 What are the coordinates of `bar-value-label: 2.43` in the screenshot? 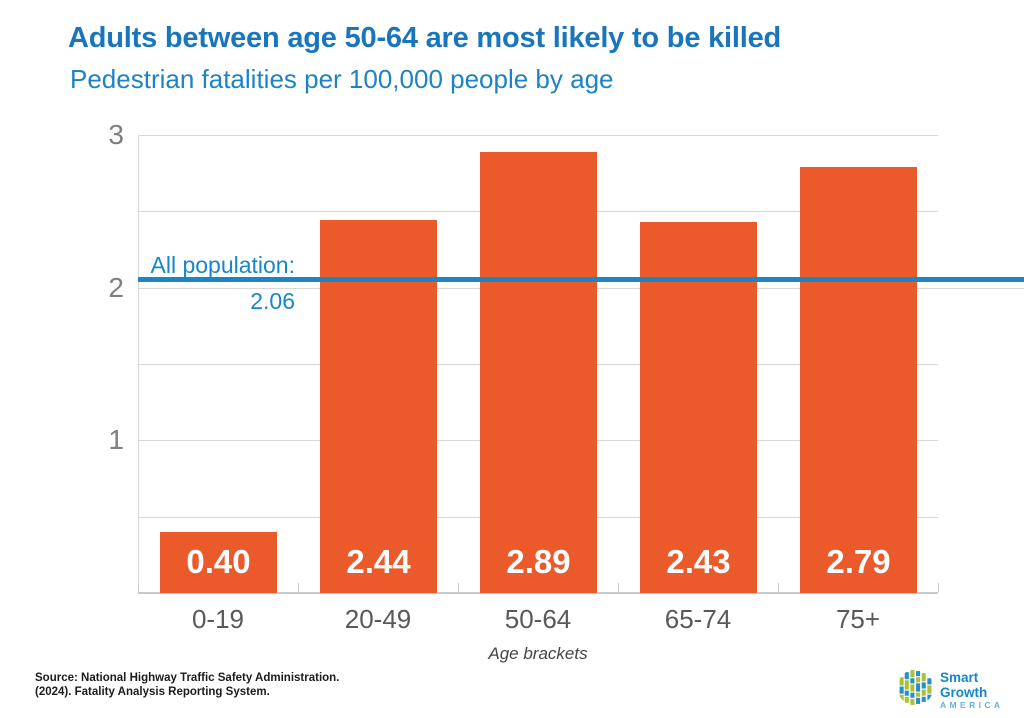 It's located at (698, 561).